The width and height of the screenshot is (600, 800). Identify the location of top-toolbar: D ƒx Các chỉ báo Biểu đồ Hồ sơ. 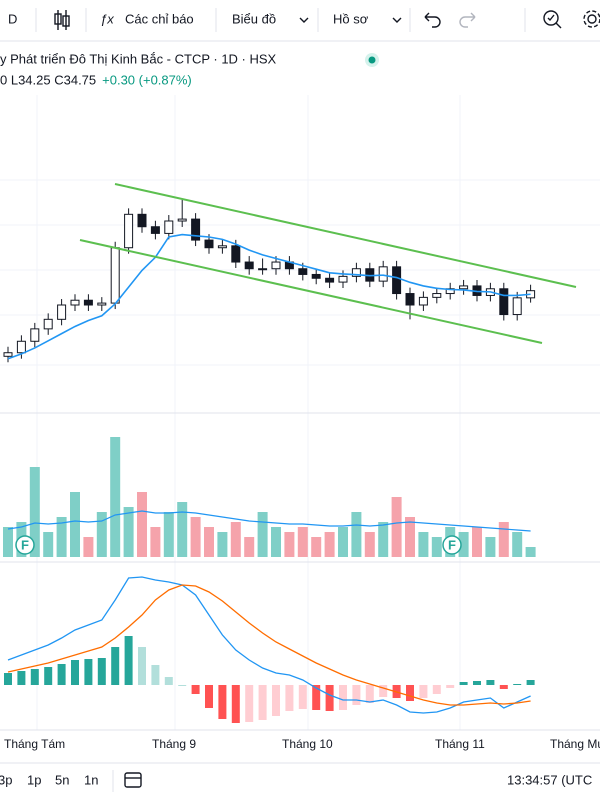
(300, 25).